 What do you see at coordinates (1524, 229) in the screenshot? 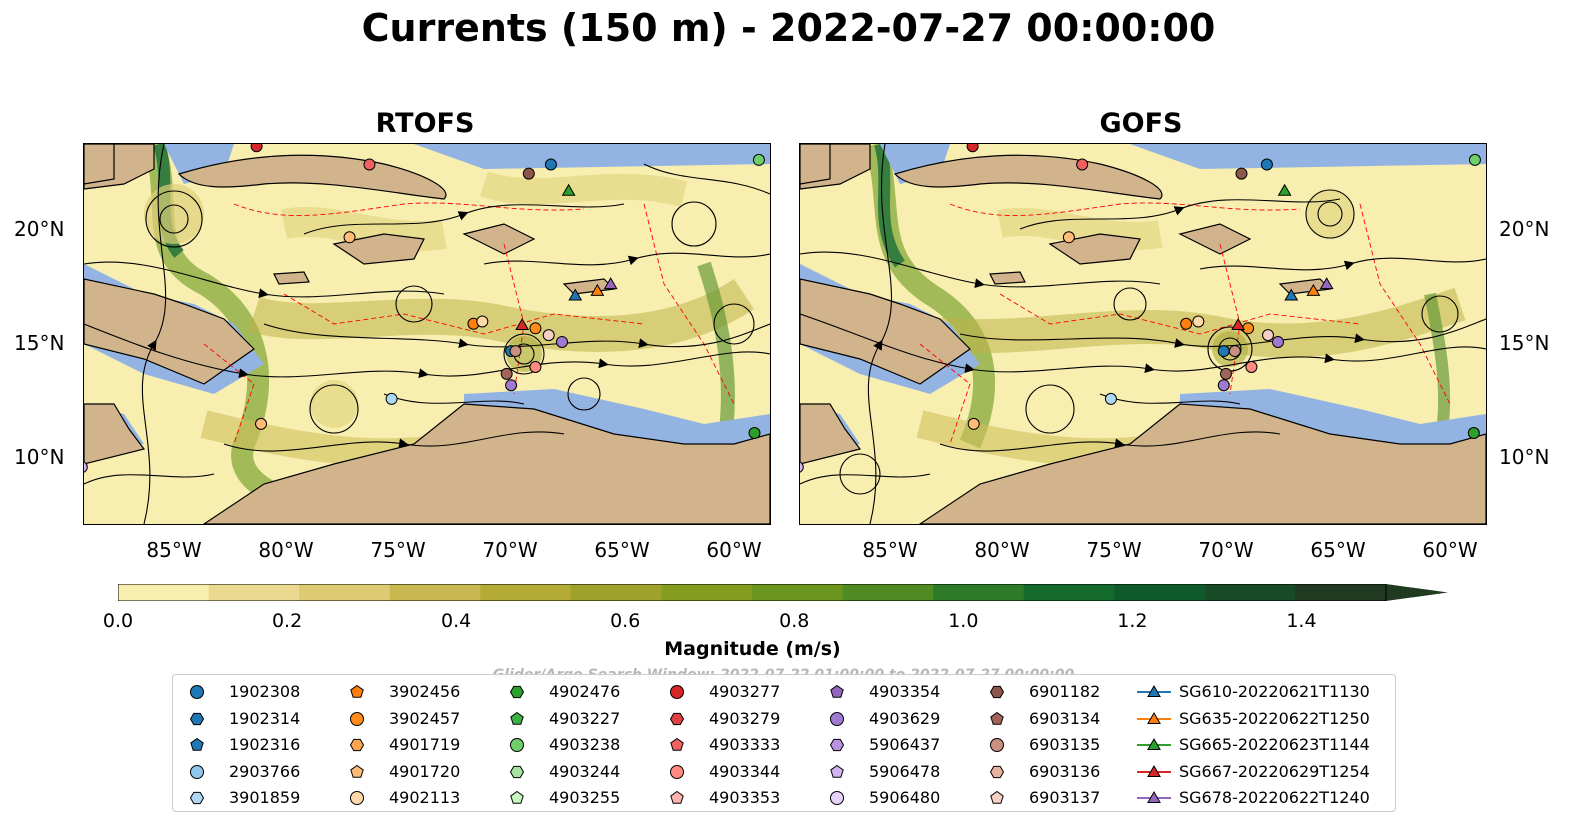
I see `lat-label-20n-right: 20°N` at bounding box center [1524, 229].